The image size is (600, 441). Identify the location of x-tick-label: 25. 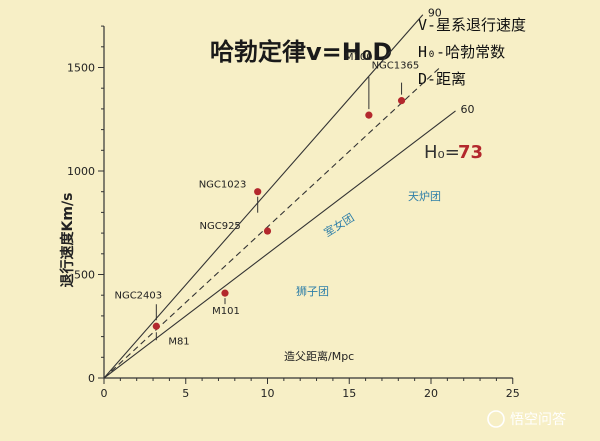
(513, 393).